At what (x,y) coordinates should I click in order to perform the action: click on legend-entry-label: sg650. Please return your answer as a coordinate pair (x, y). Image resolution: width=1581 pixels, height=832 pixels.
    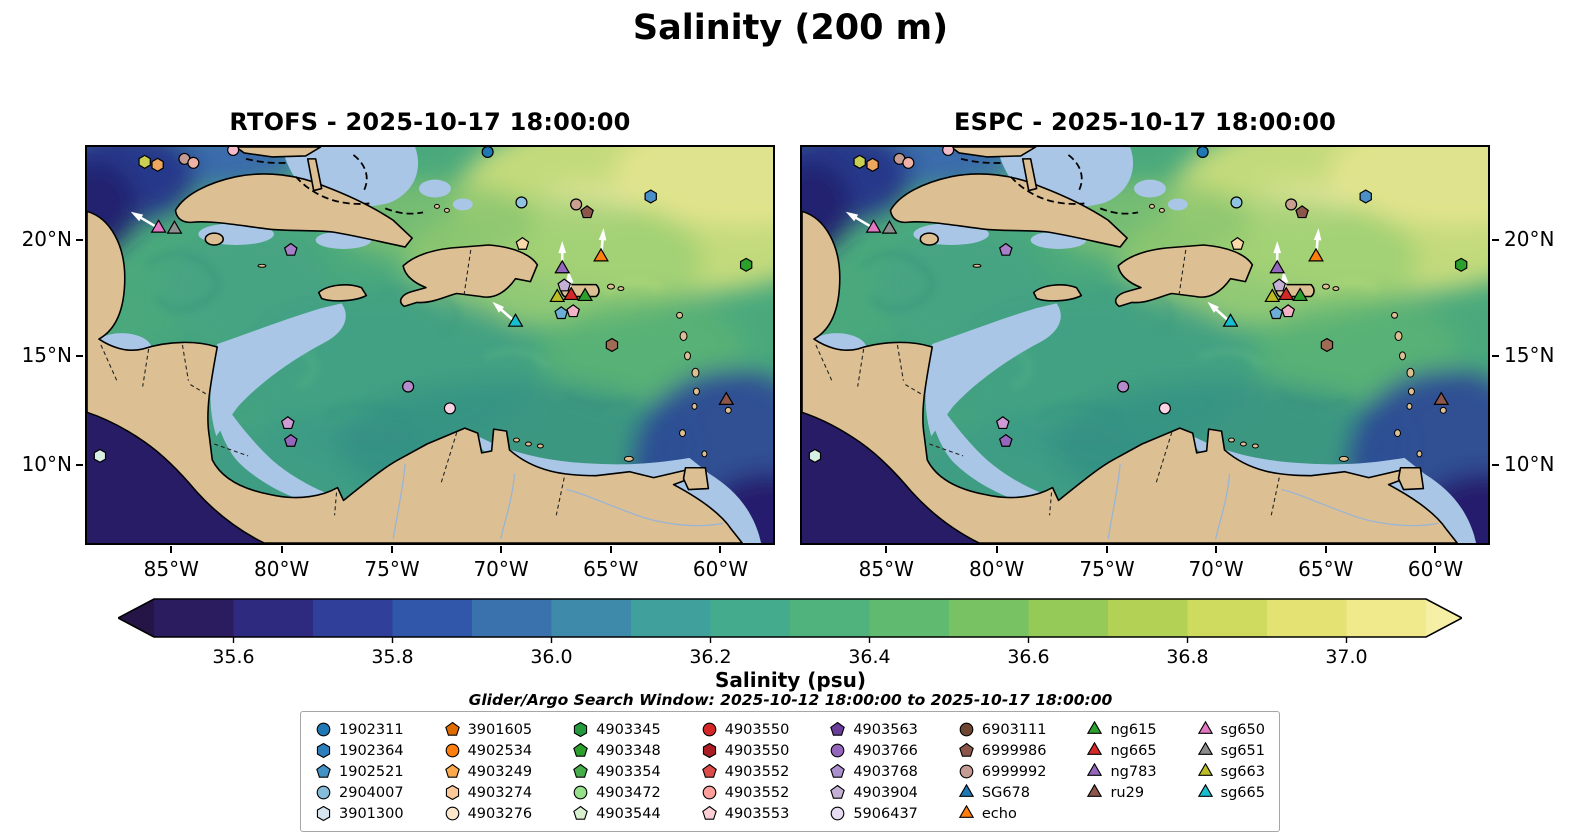
    Looking at the image, I should click on (1242, 729).